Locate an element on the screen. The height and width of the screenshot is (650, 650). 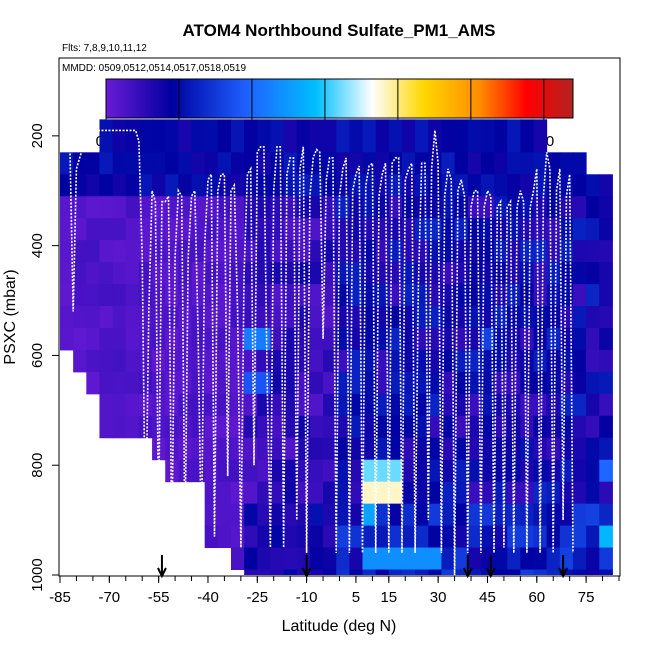
x-tick-label: -25 is located at coordinates (257, 597).